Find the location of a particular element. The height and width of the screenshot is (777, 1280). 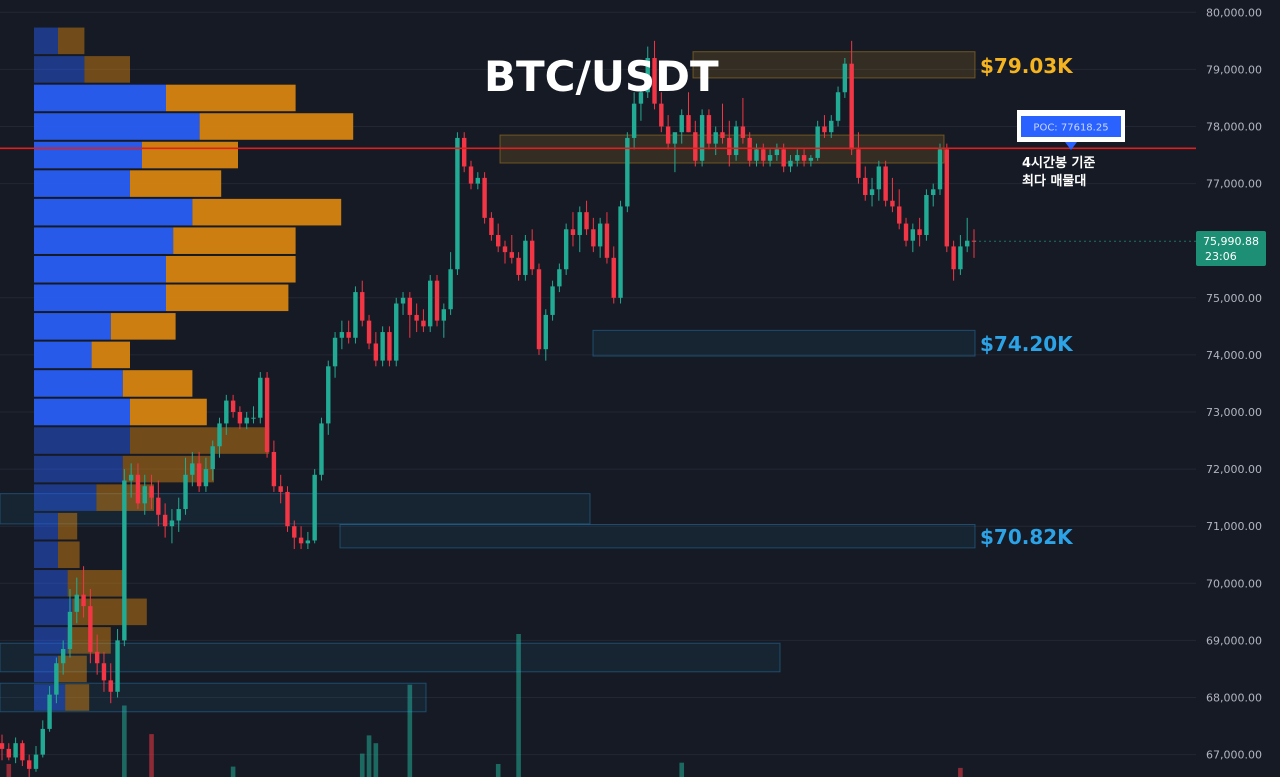

current-price-tag: 75,990.88 23:06 is located at coordinates (1231, 248).